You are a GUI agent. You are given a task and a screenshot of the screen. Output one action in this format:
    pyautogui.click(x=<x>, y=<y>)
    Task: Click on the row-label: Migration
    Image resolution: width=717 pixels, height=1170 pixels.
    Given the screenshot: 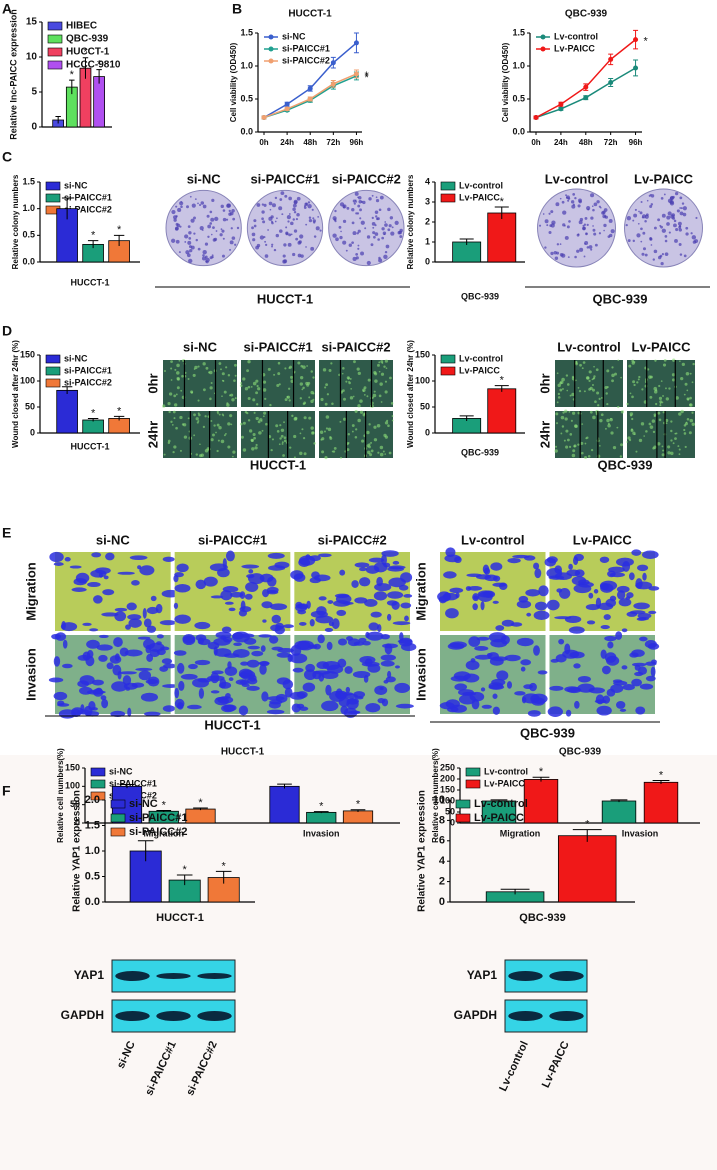 What is the action you would take?
    pyautogui.click(x=420, y=591)
    